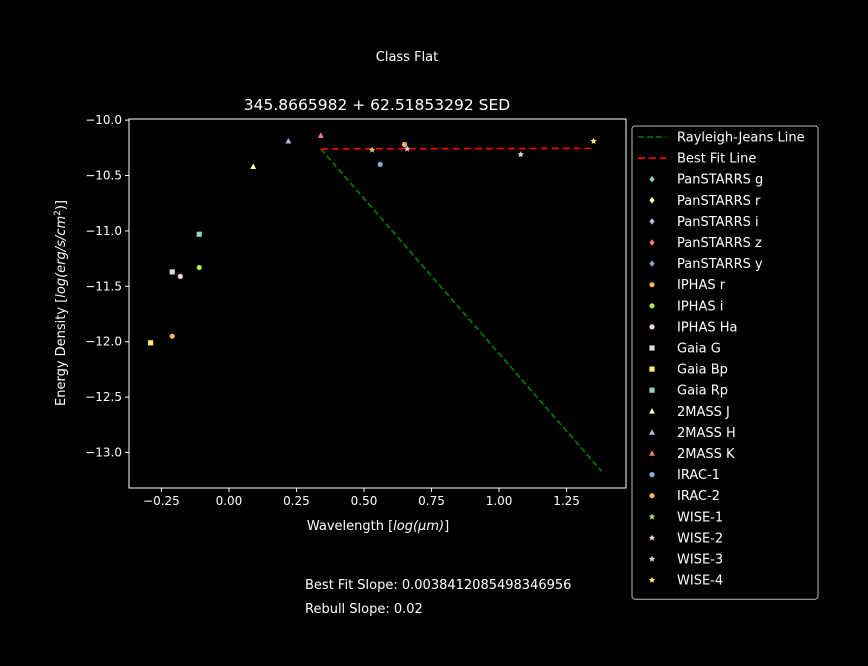 Image resolution: width=868 pixels, height=666 pixels. Describe the element at coordinates (741, 138) in the screenshot. I see `legend-label: Rayleigh-Jeans Line` at that location.